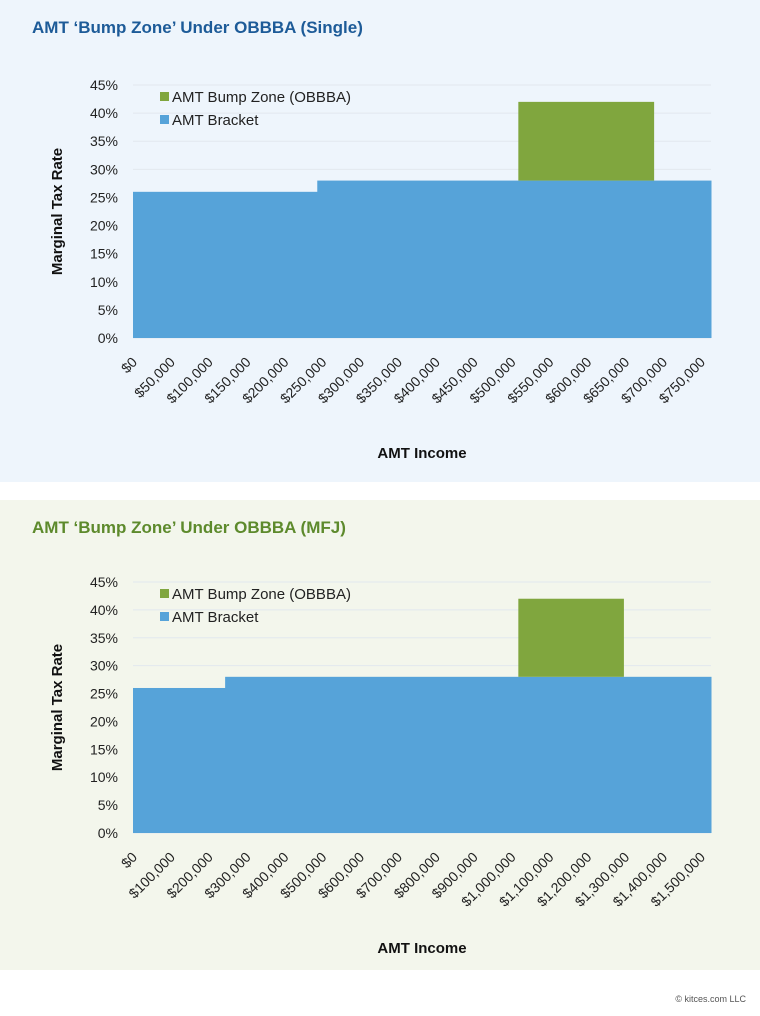 This screenshot has height=1016, width=760. Describe the element at coordinates (197, 27) in the screenshot. I see `chart-title: AMT ‘Bump Zone’ Under OBBBA (Single)` at that location.